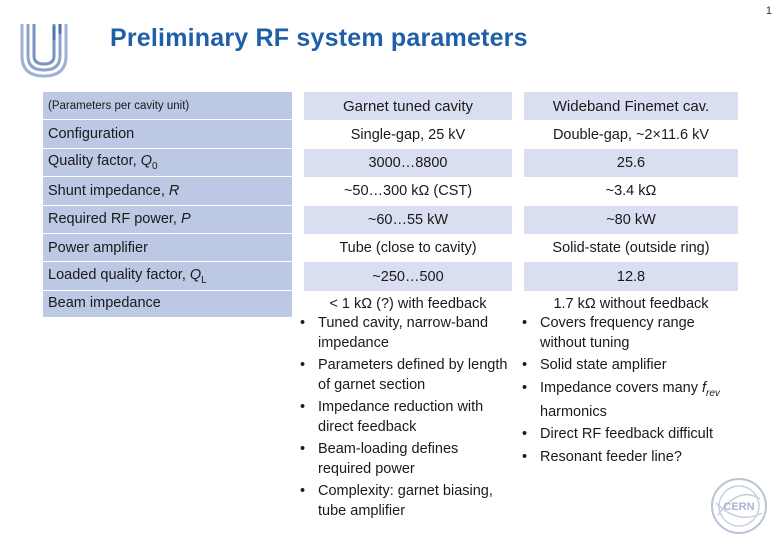  I want to click on row-garnet-value: ~50…300 kΩ (CST), so click(408, 191).